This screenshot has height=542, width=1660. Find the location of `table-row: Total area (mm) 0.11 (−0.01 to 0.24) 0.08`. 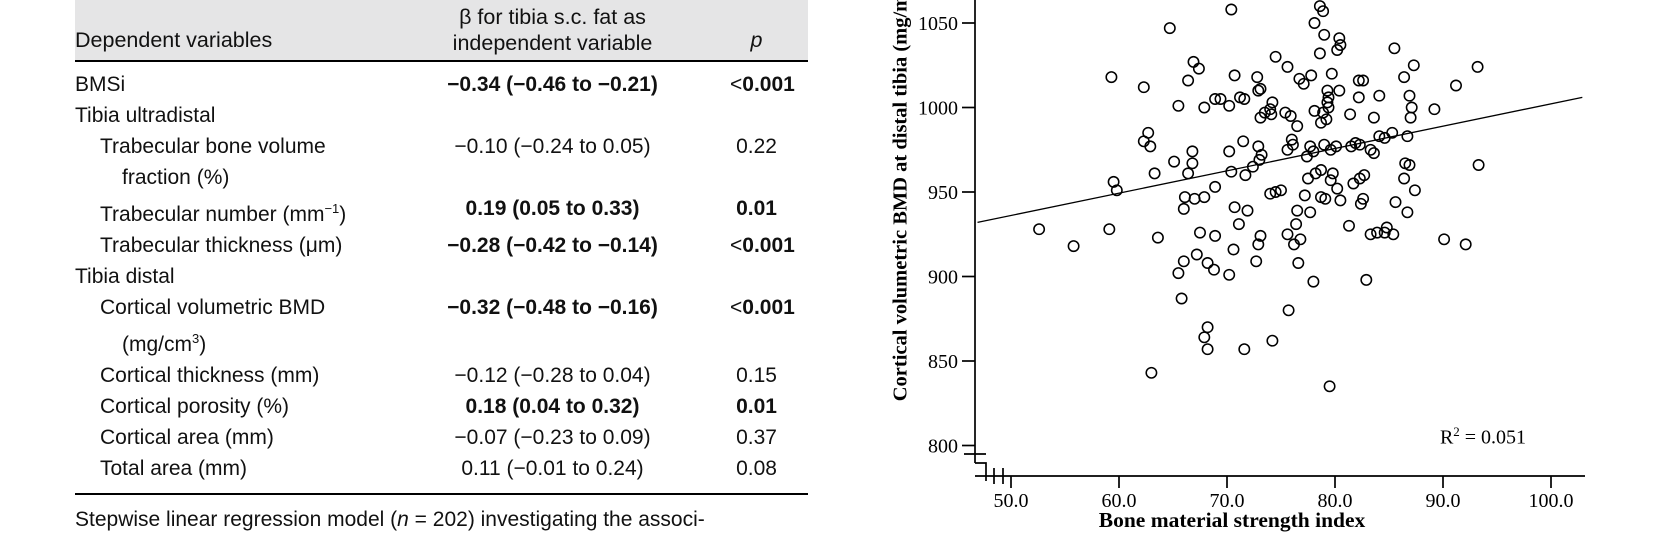

table-row: Total area (mm) 0.11 (−0.01 to 0.24) 0.08 is located at coordinates (441, 468).